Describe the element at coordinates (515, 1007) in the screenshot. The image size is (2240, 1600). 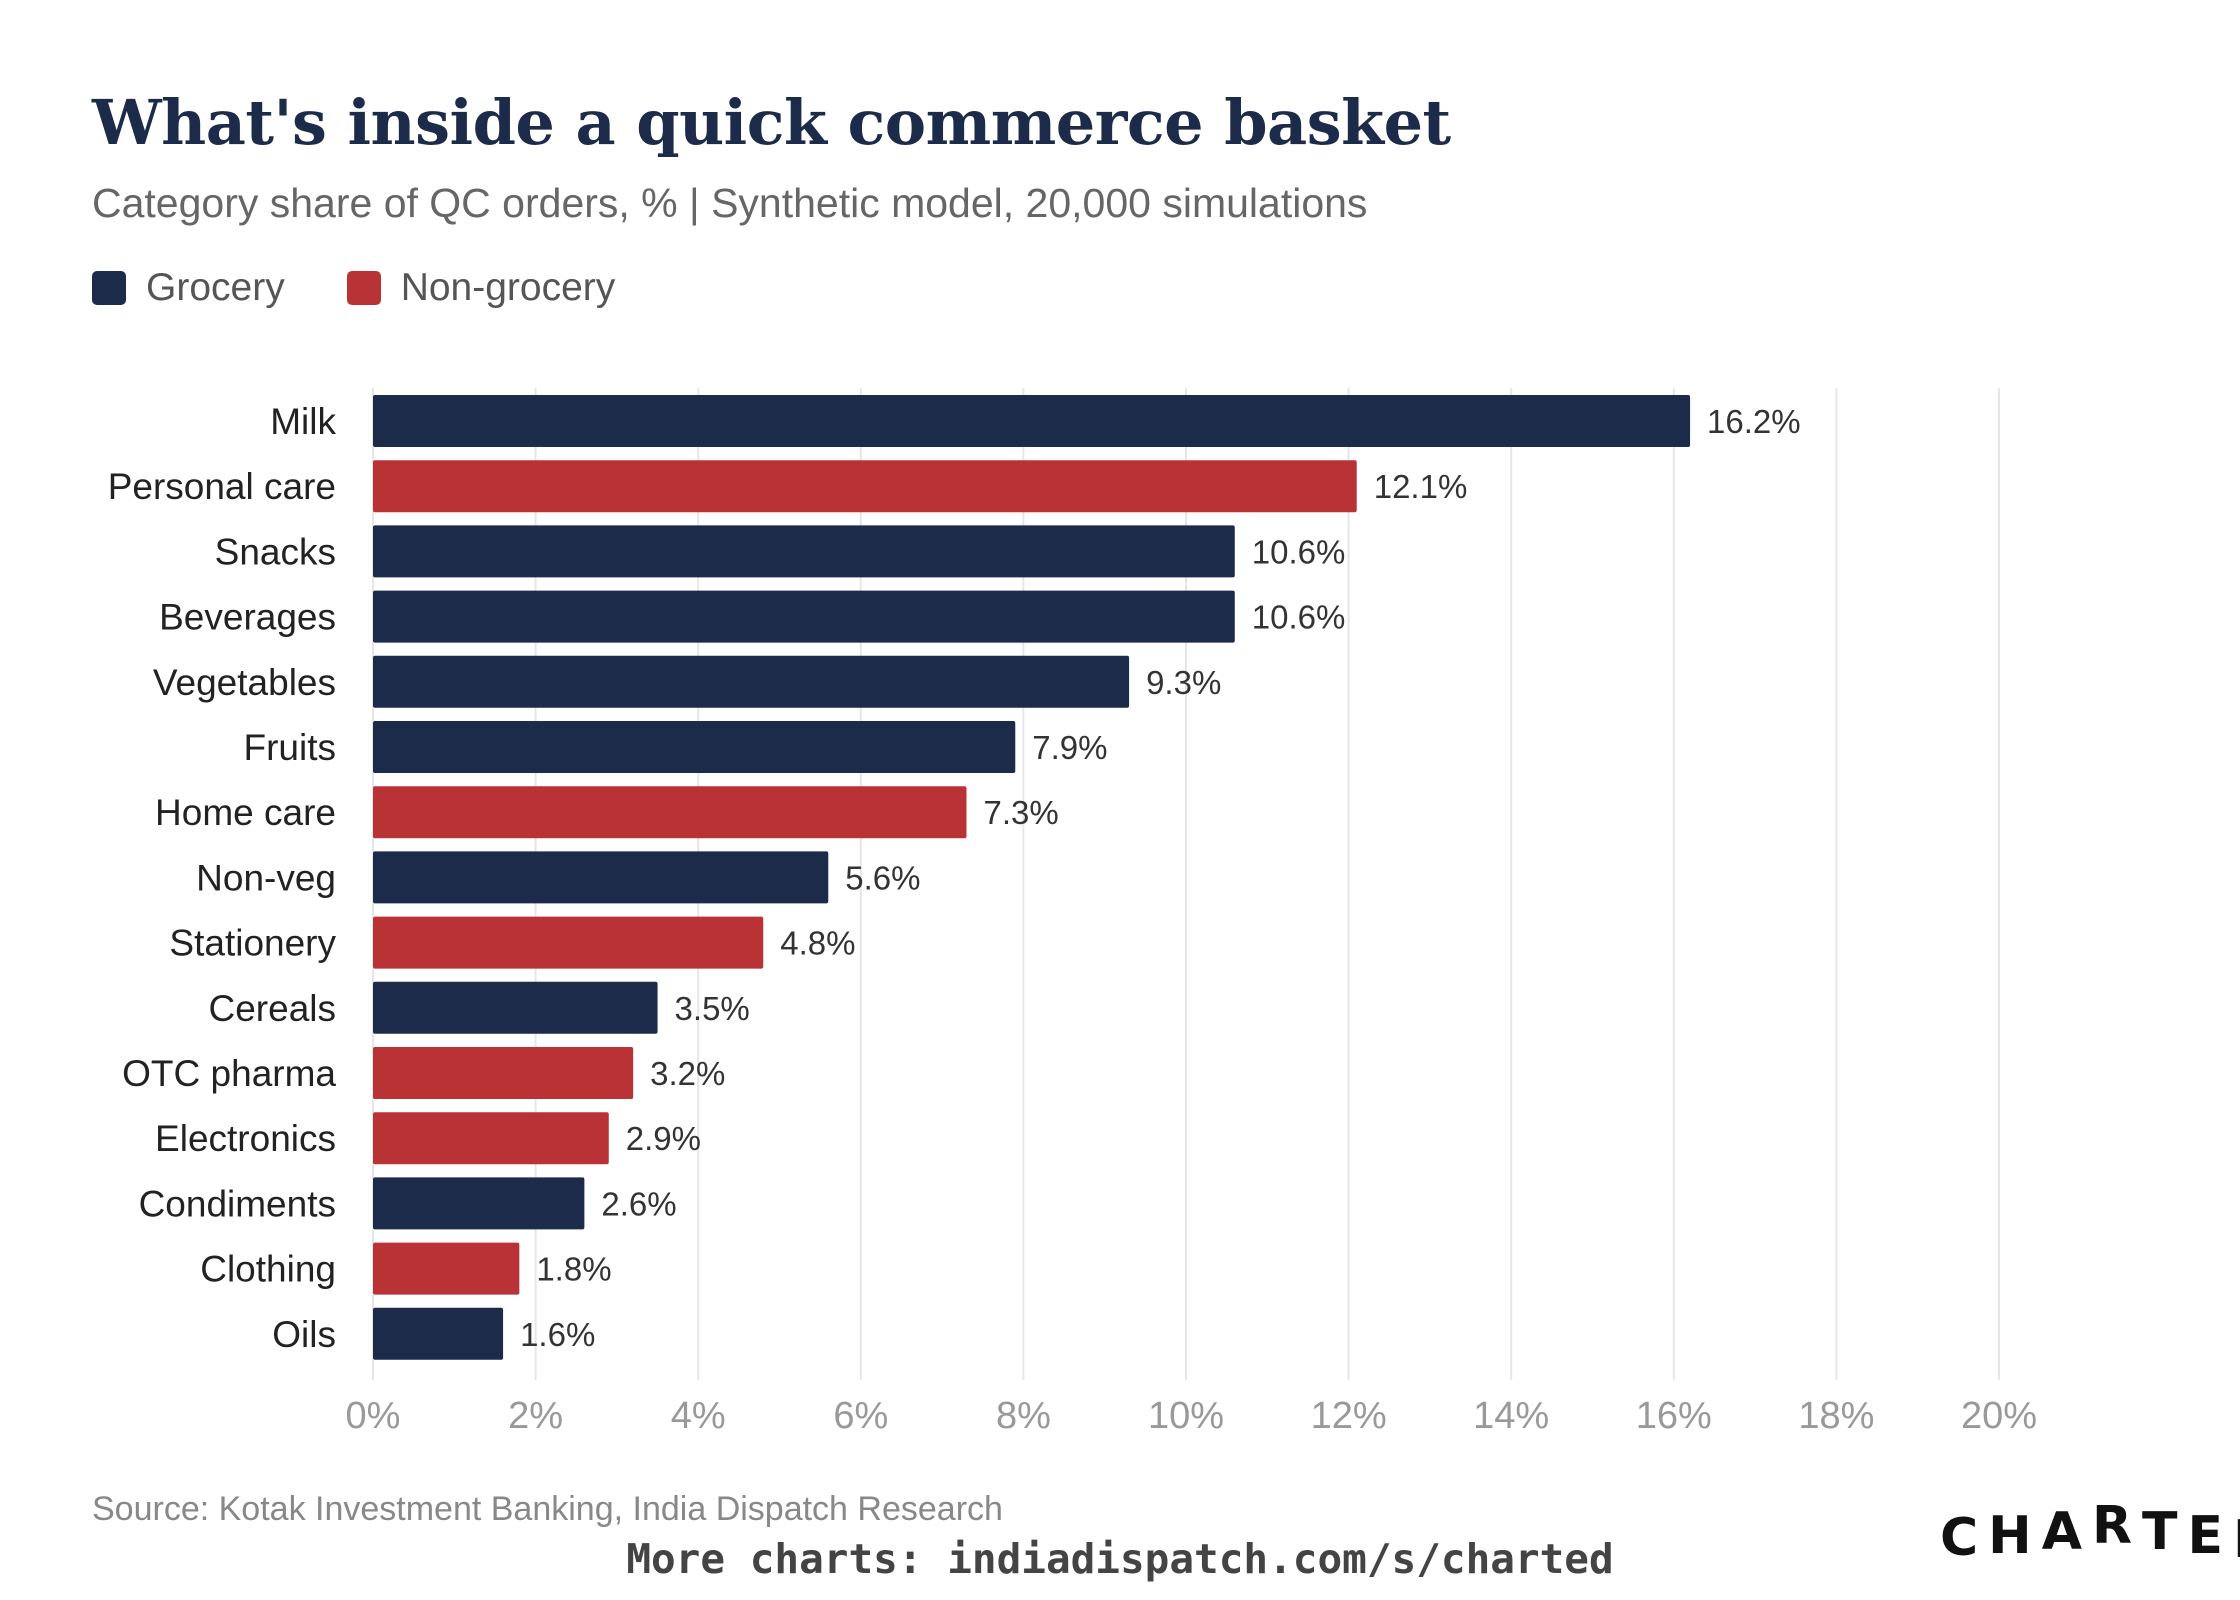
I see `bar-cereals` at that location.